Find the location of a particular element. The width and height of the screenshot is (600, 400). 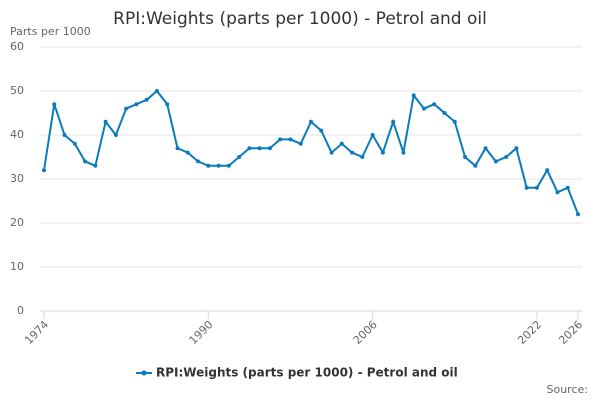

x-tick-label: 2026 is located at coordinates (570, 332).